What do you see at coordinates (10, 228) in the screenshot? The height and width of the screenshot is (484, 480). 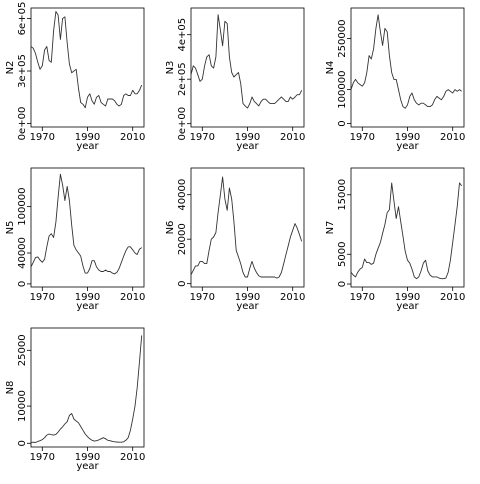 I see `y-axis-label: N5` at bounding box center [10, 228].